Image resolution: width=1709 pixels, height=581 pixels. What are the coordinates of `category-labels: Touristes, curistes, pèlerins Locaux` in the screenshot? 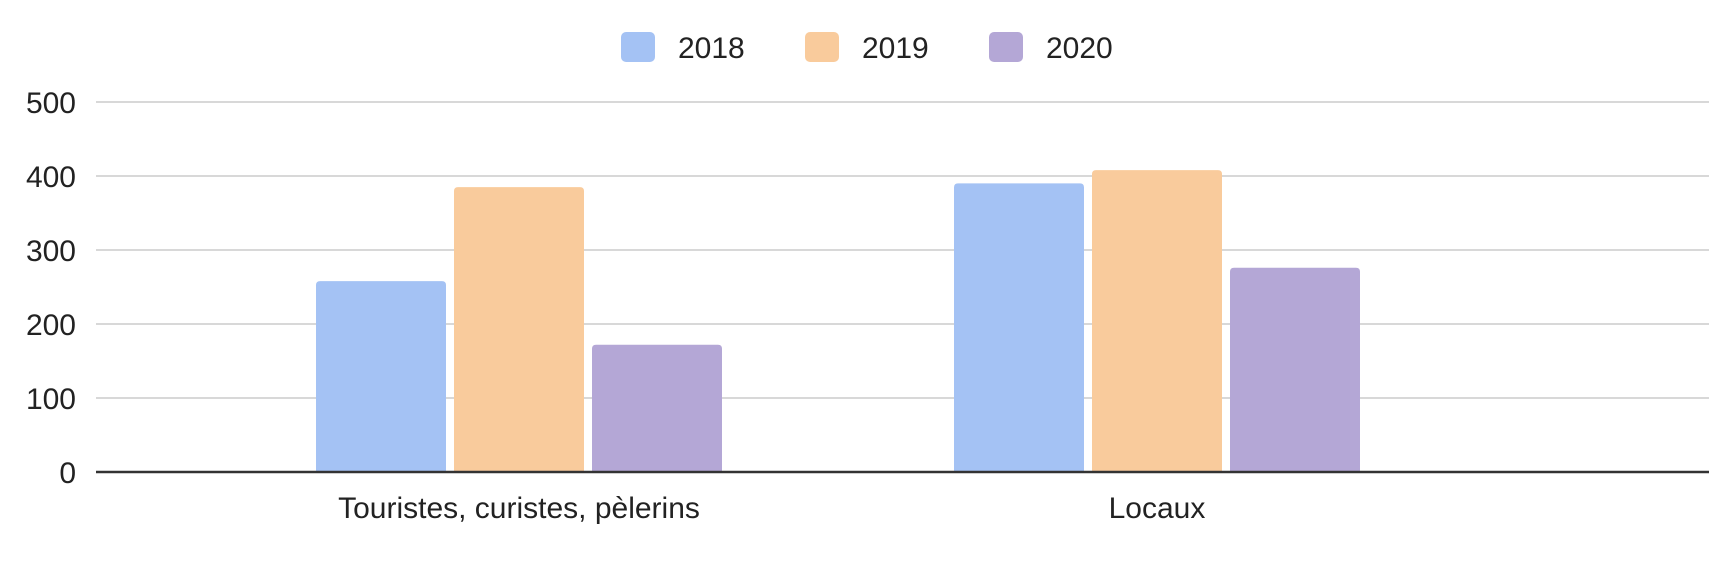 It's located at (771, 508).